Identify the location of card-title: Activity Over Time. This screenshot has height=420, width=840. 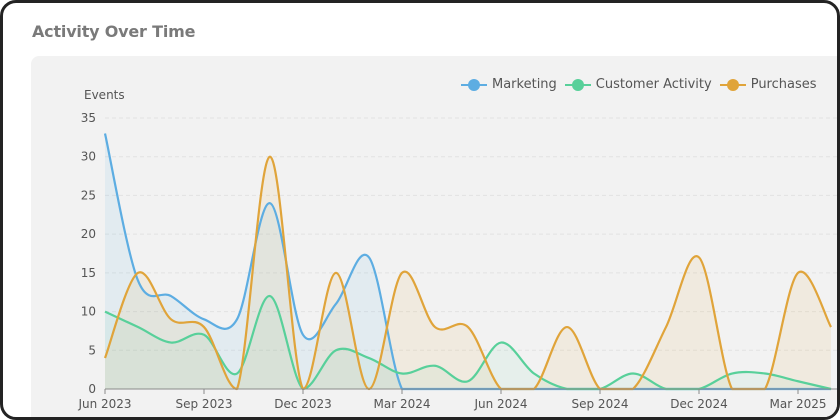
(114, 31).